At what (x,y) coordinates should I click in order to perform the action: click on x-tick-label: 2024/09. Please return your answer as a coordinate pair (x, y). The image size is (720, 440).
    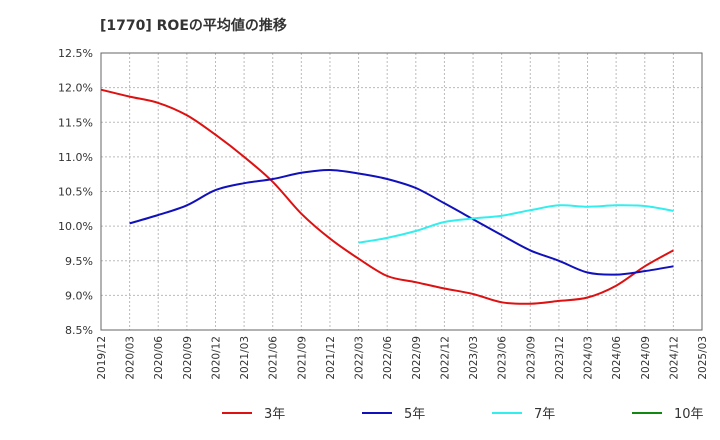
    Looking at the image, I should click on (646, 358).